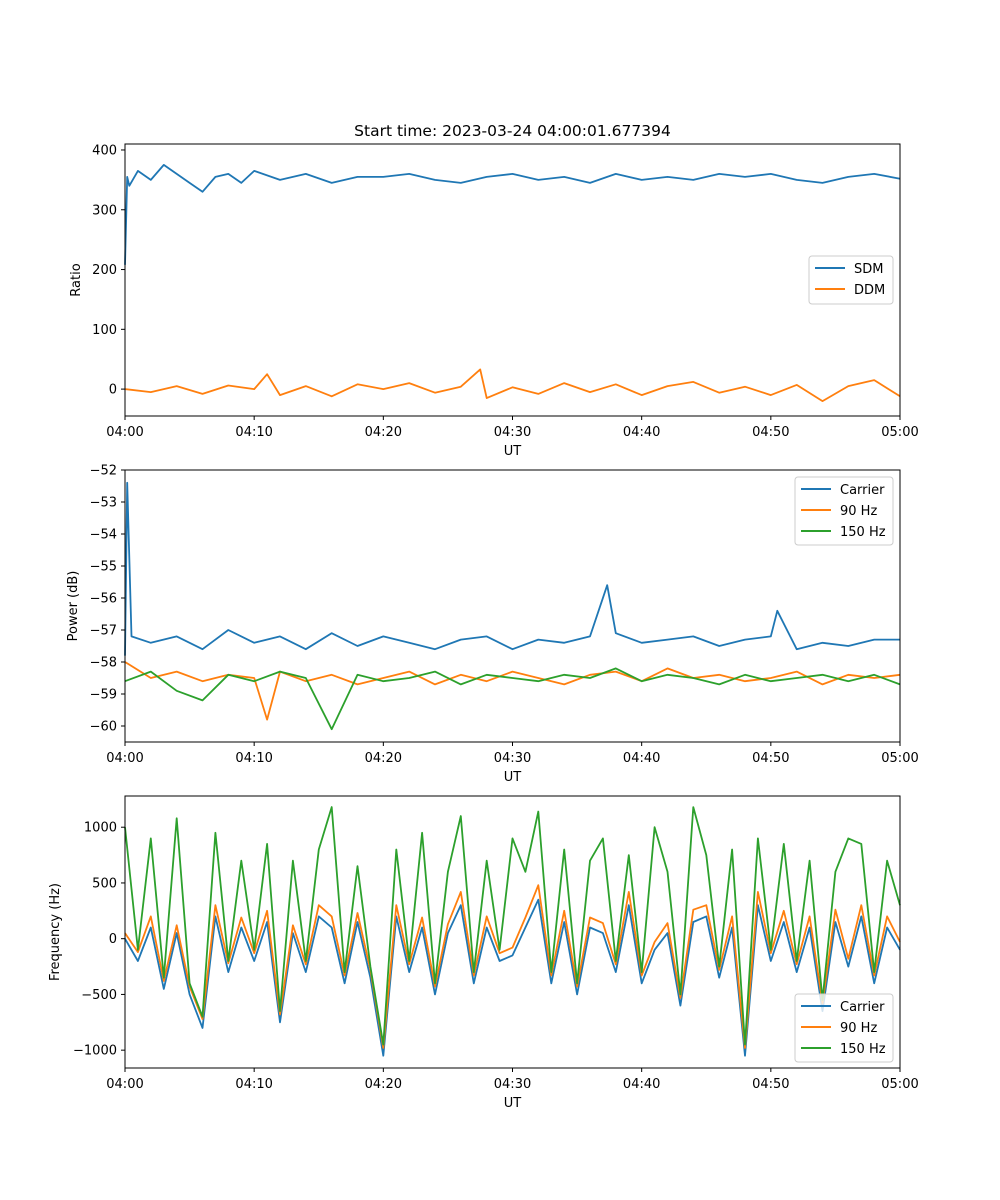 The height and width of the screenshot is (1200, 1000). I want to click on power-y-tick-label: −59, so click(103, 695).